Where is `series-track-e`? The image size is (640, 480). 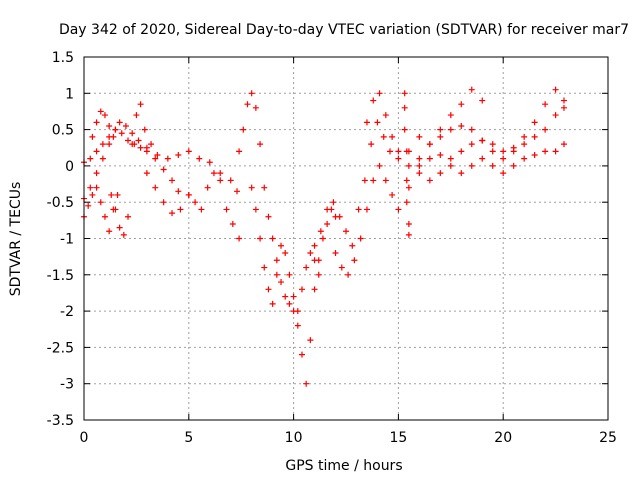
series-track-e is located at coordinates (120, 214).